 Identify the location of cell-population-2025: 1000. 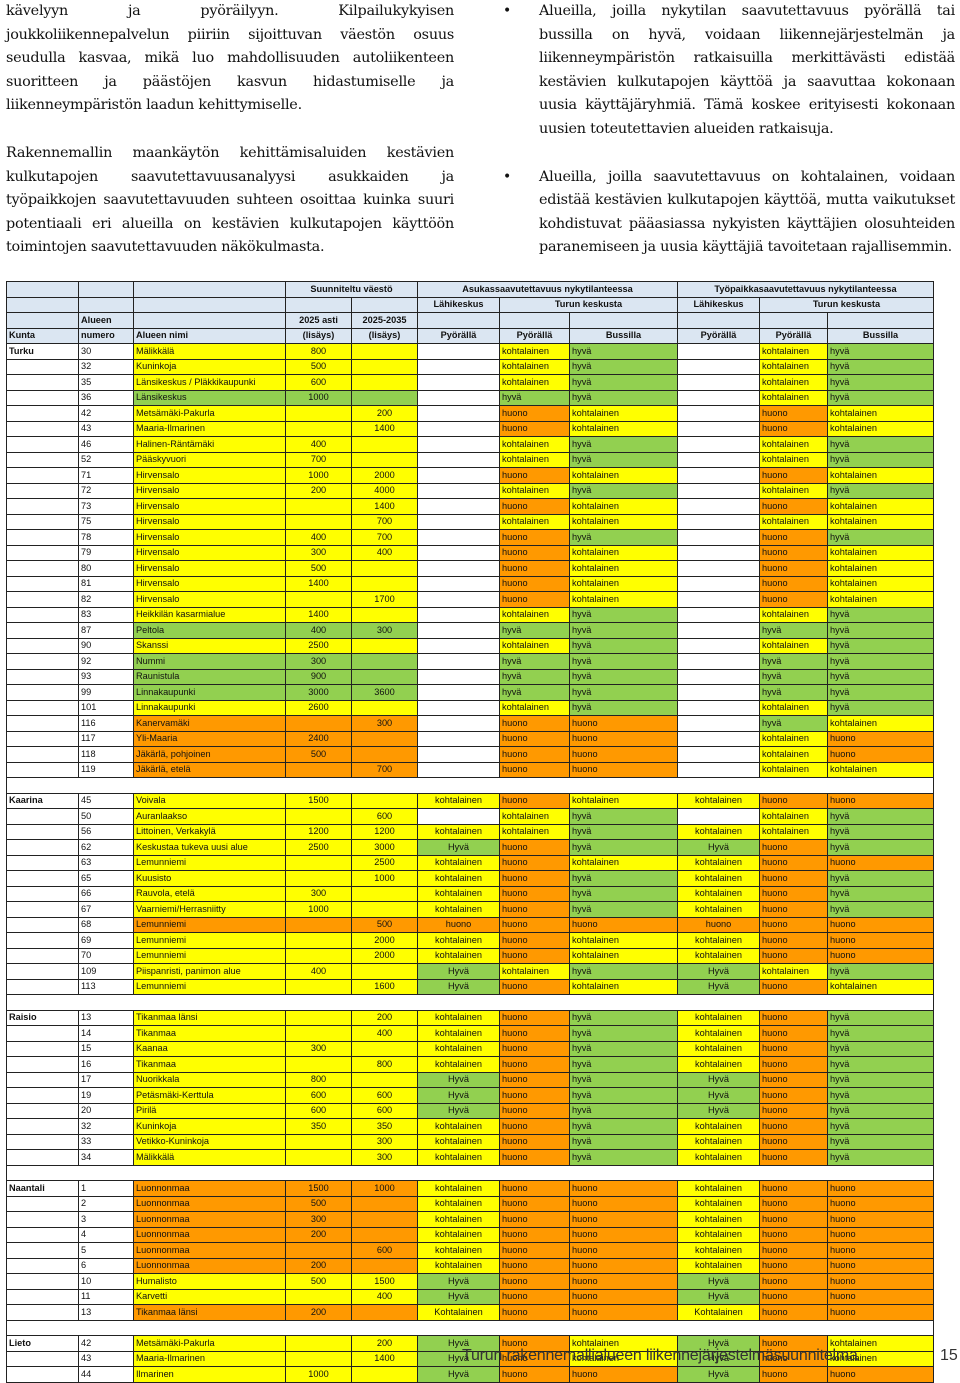
(318, 909).